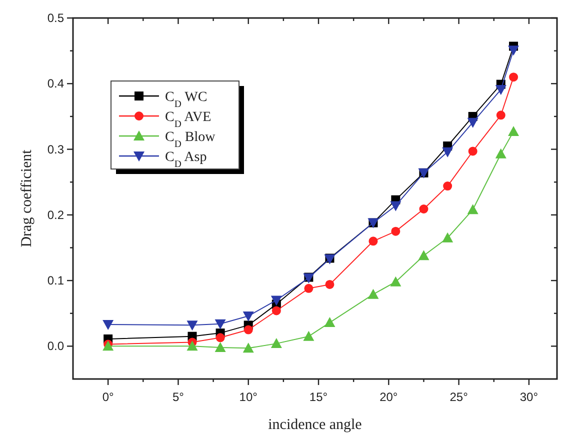 Image resolution: width=561 pixels, height=434 pixels. What do you see at coordinates (27, 198) in the screenshot?
I see `y-axis-title: Drag coefficient` at bounding box center [27, 198].